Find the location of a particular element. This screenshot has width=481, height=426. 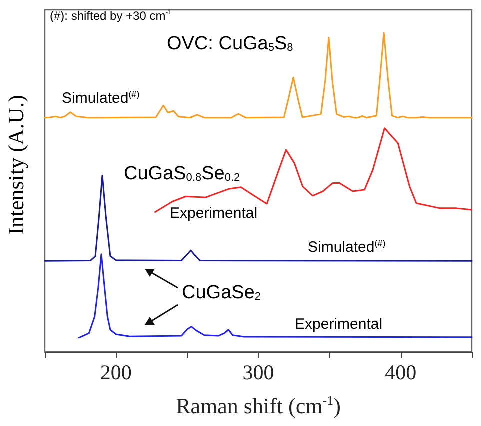

y-axis-title: Intensity (A.U.) is located at coordinates (16, 164).